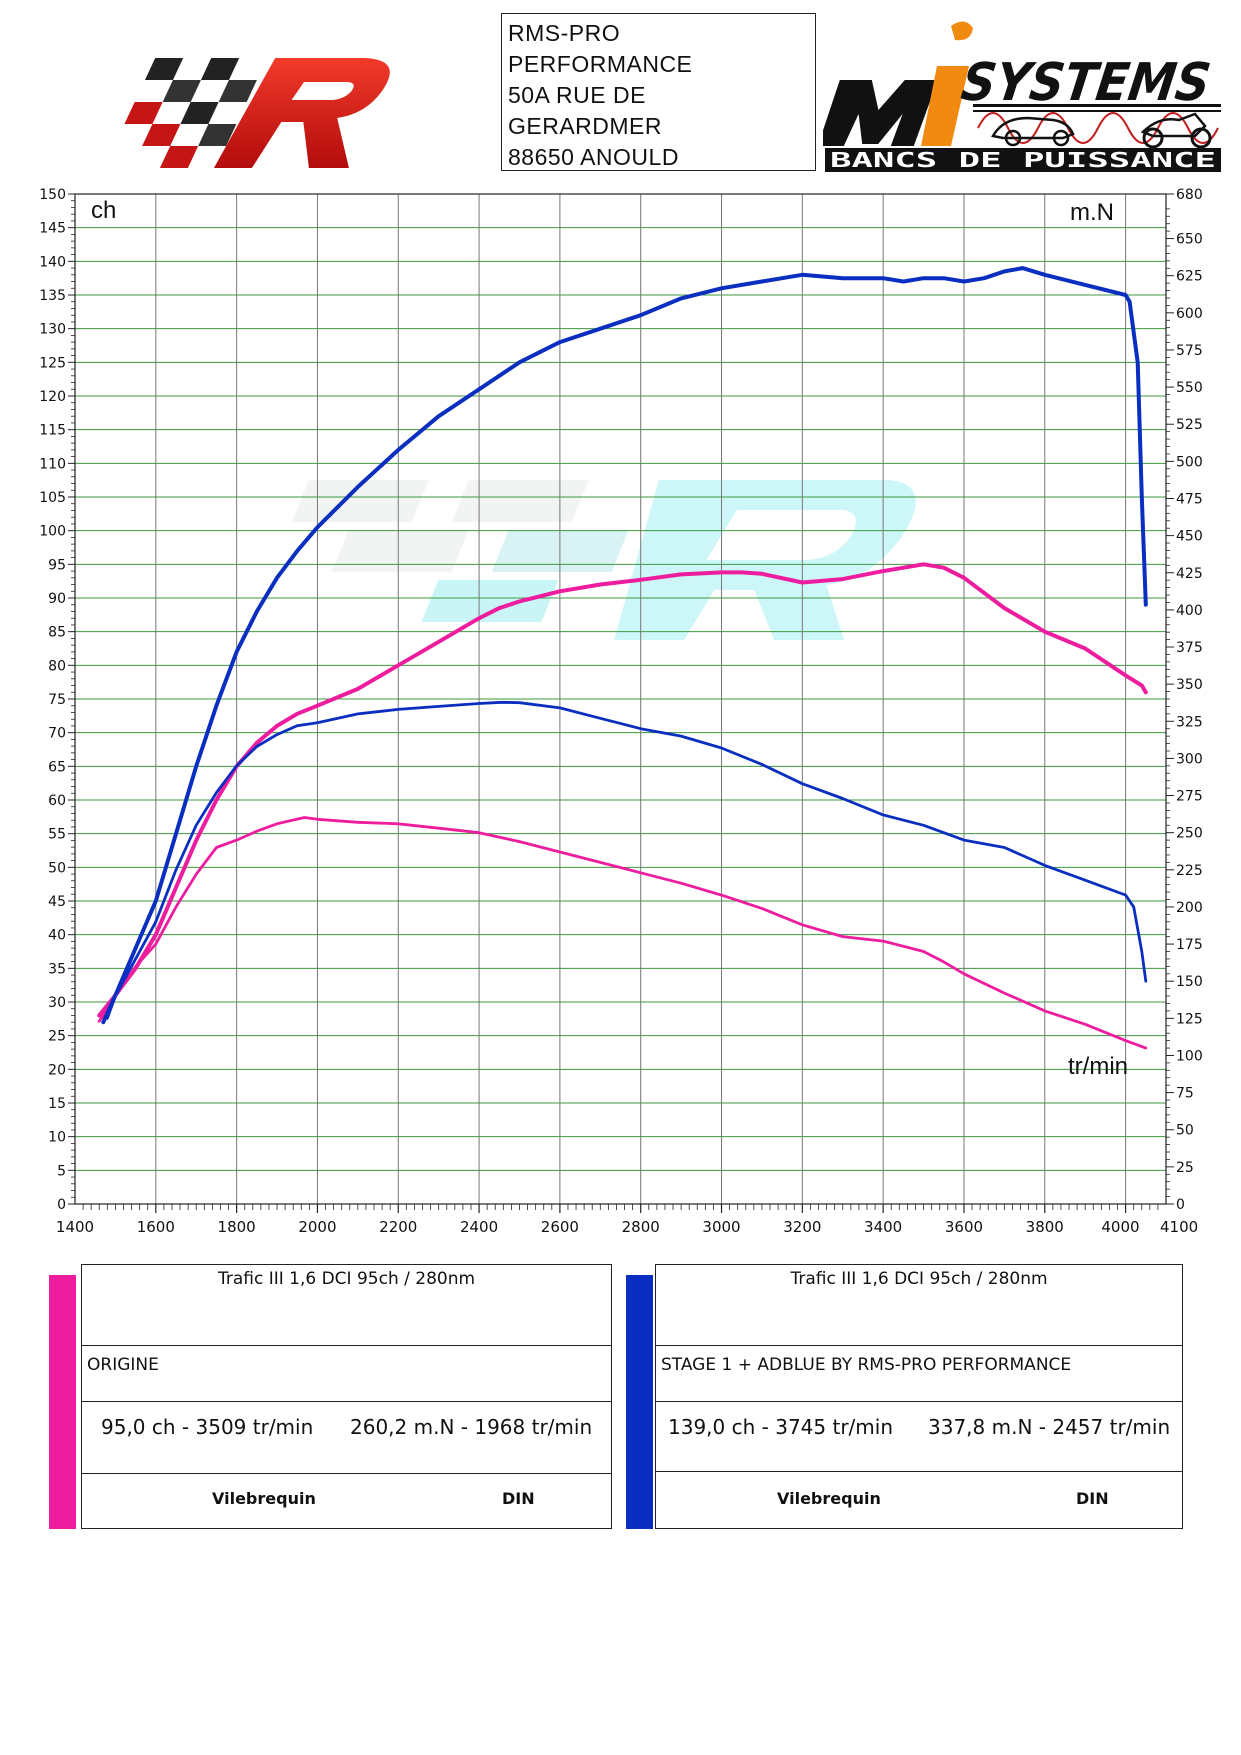  Describe the element at coordinates (346, 1279) in the screenshot. I see `origine-vehicle: Trafic III 1,6 DCI 95ch / 280nm` at that location.